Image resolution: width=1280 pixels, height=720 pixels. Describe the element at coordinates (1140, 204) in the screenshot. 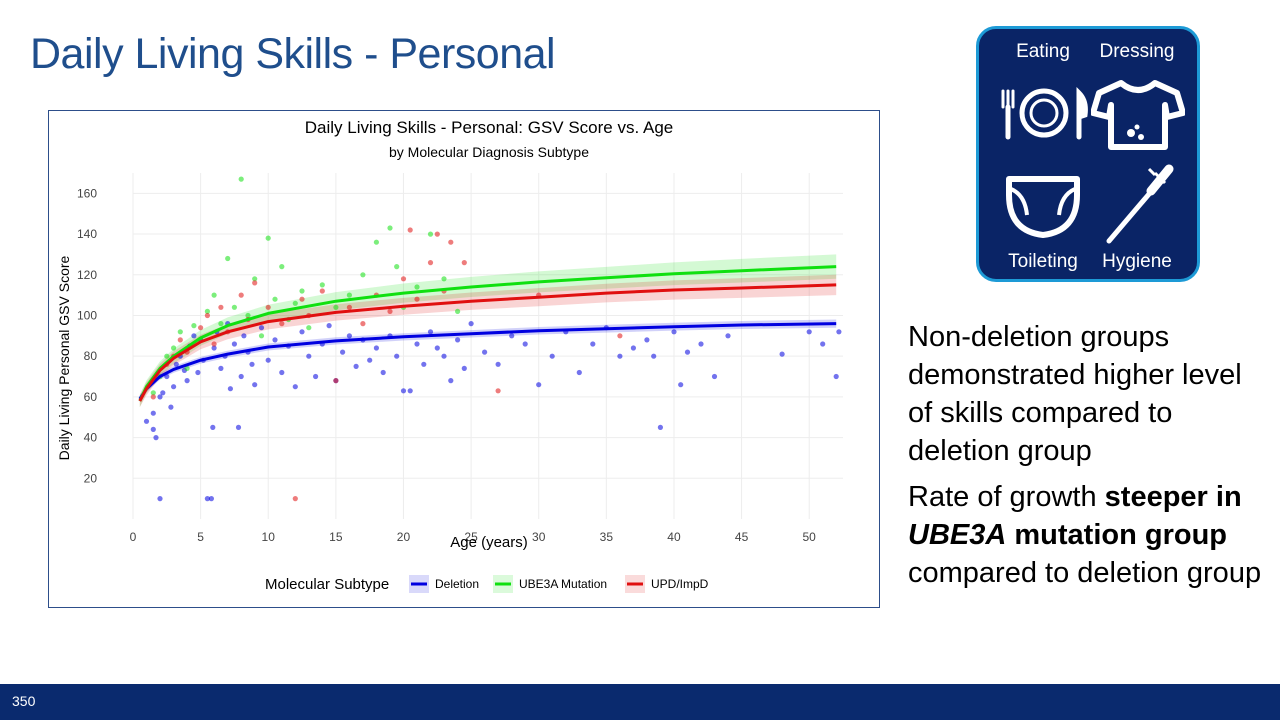

I see `toothbrush-icon` at that location.